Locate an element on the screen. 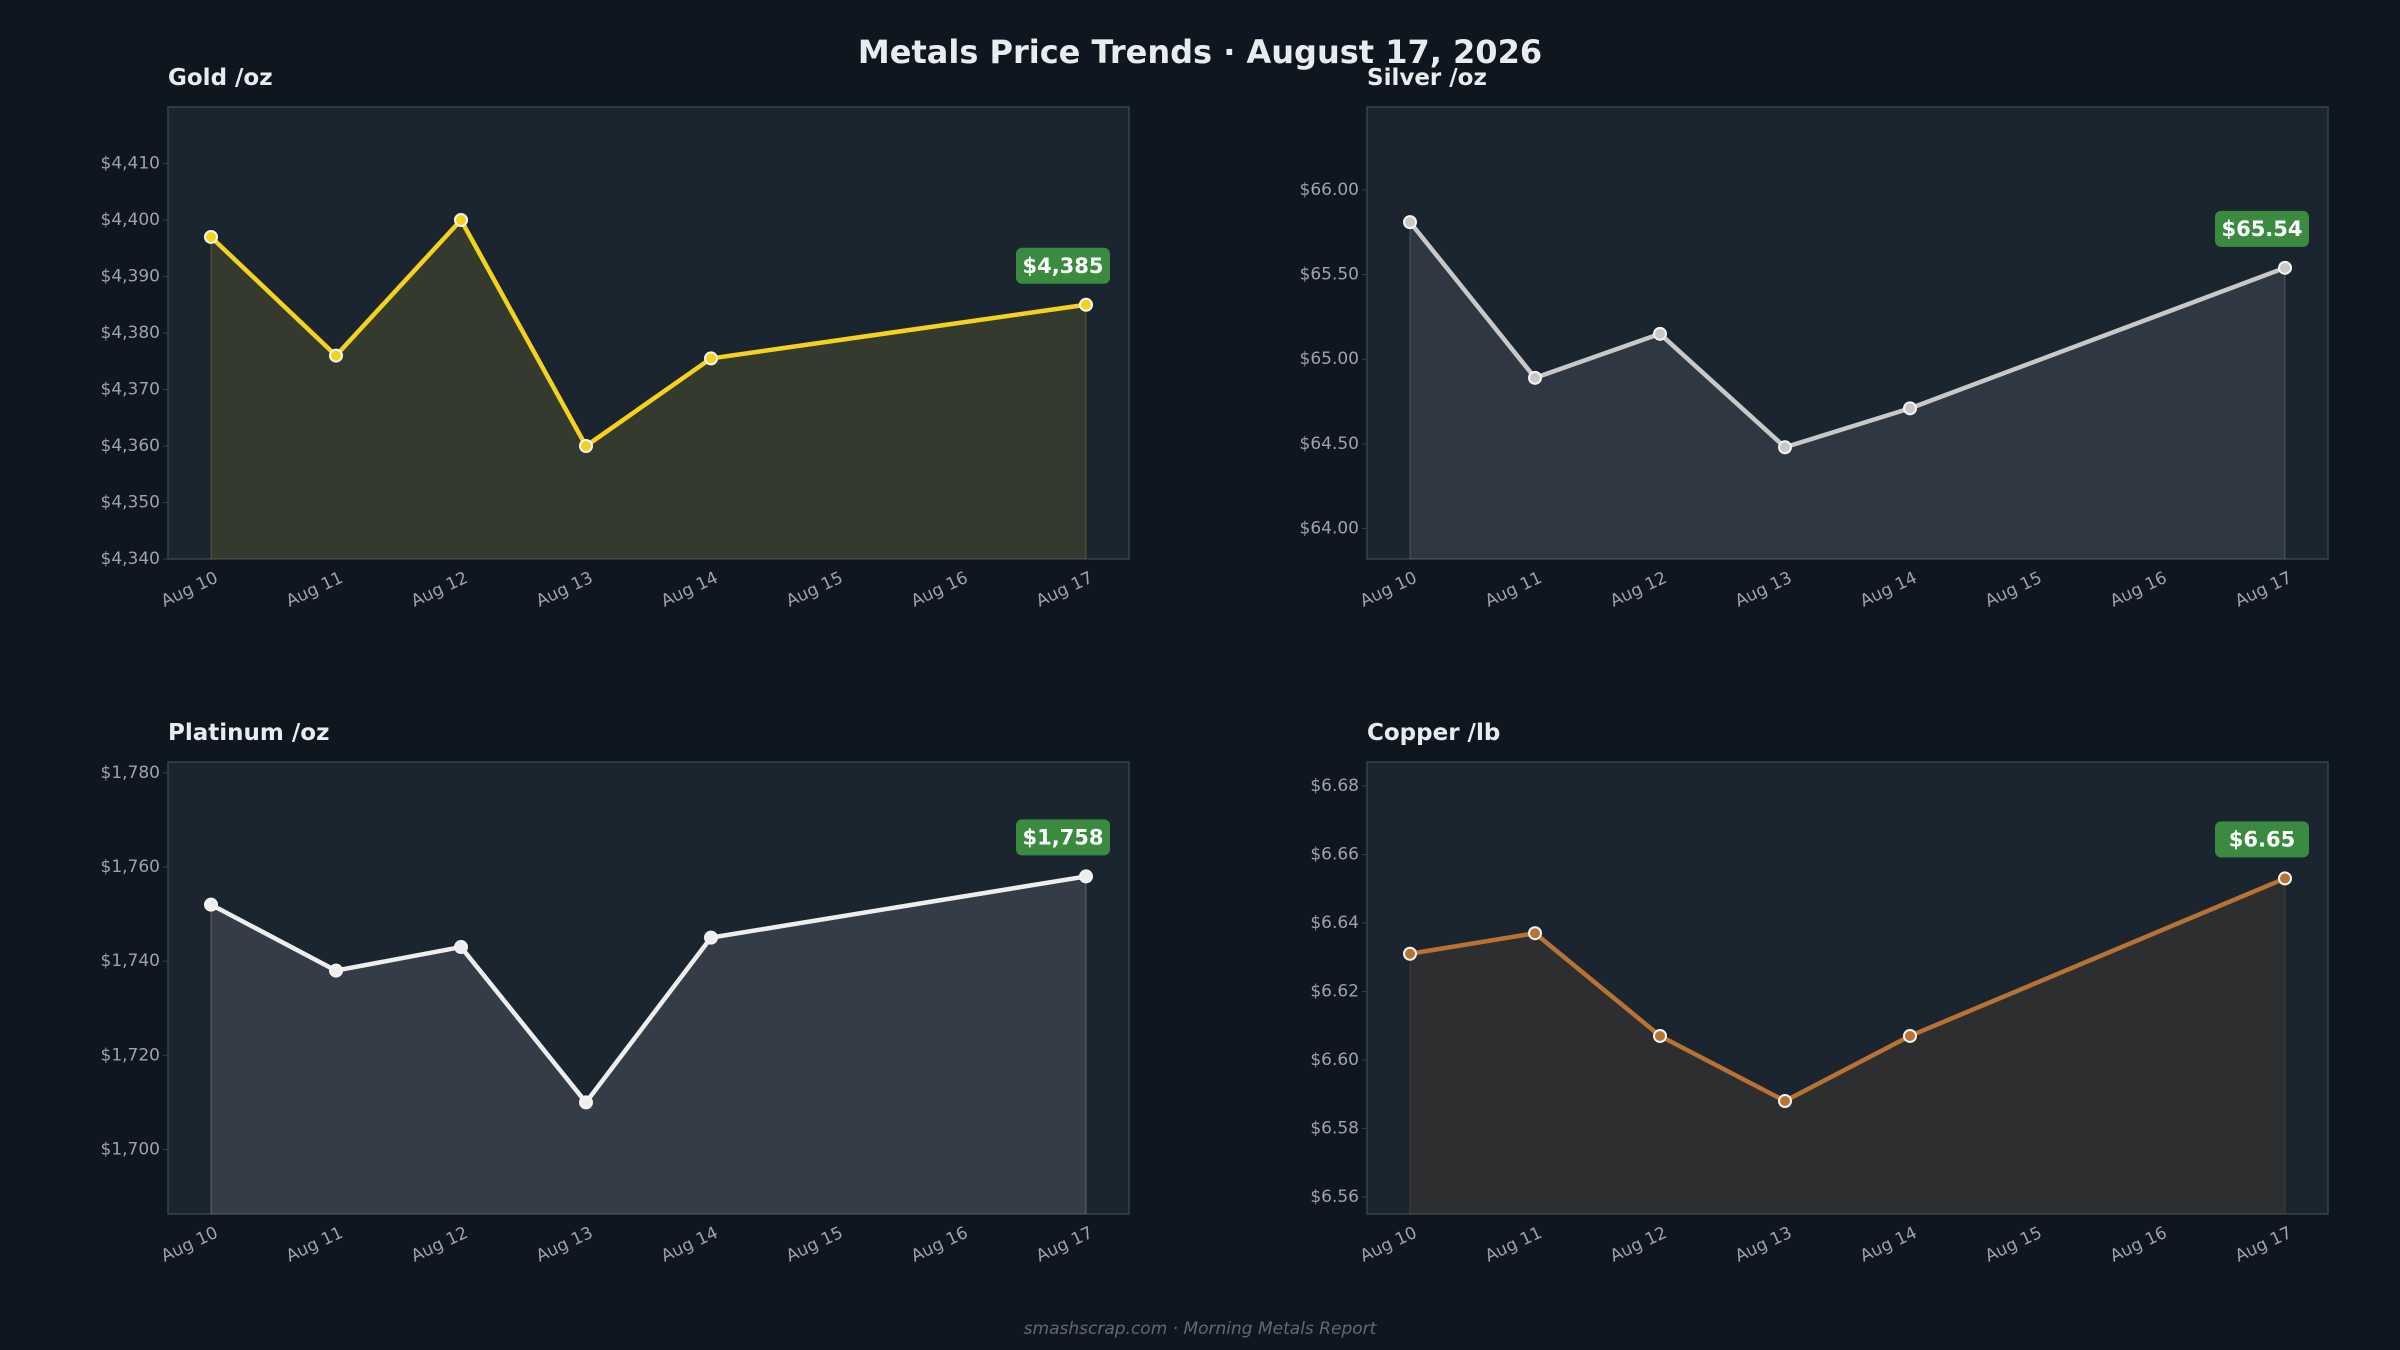  y-tick-label: $6.62 is located at coordinates (1334, 991).